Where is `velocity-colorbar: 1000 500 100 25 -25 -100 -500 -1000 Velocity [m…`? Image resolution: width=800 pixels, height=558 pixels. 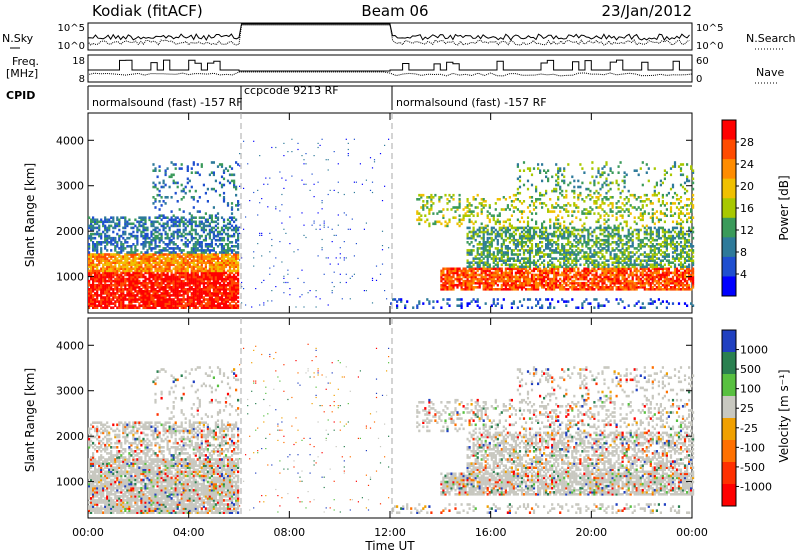 velocity-colorbar: 1000 500 100 25 -25 -100 -500 -1000 Velocity [m… is located at coordinates (756, 418).